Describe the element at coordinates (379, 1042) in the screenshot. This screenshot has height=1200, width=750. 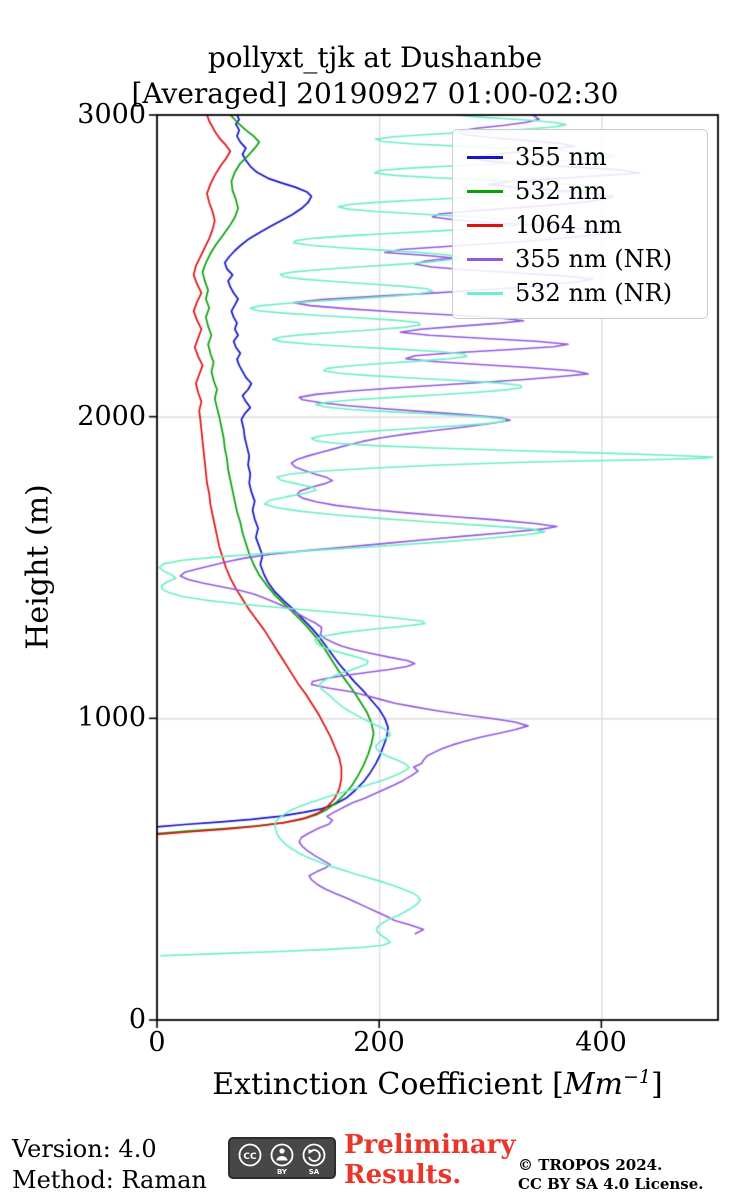
I see `x-tick-200: 200` at that location.